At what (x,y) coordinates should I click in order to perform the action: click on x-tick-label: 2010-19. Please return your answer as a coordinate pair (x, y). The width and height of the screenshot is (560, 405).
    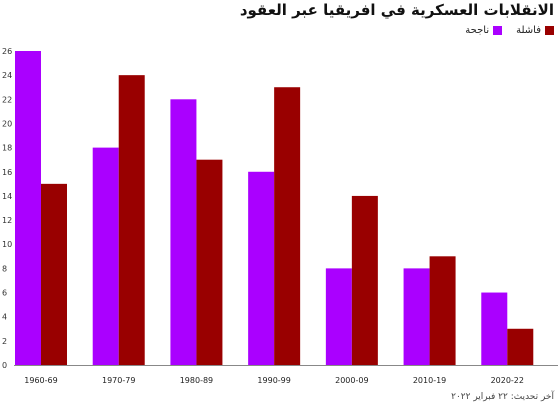
    Looking at the image, I should click on (429, 380).